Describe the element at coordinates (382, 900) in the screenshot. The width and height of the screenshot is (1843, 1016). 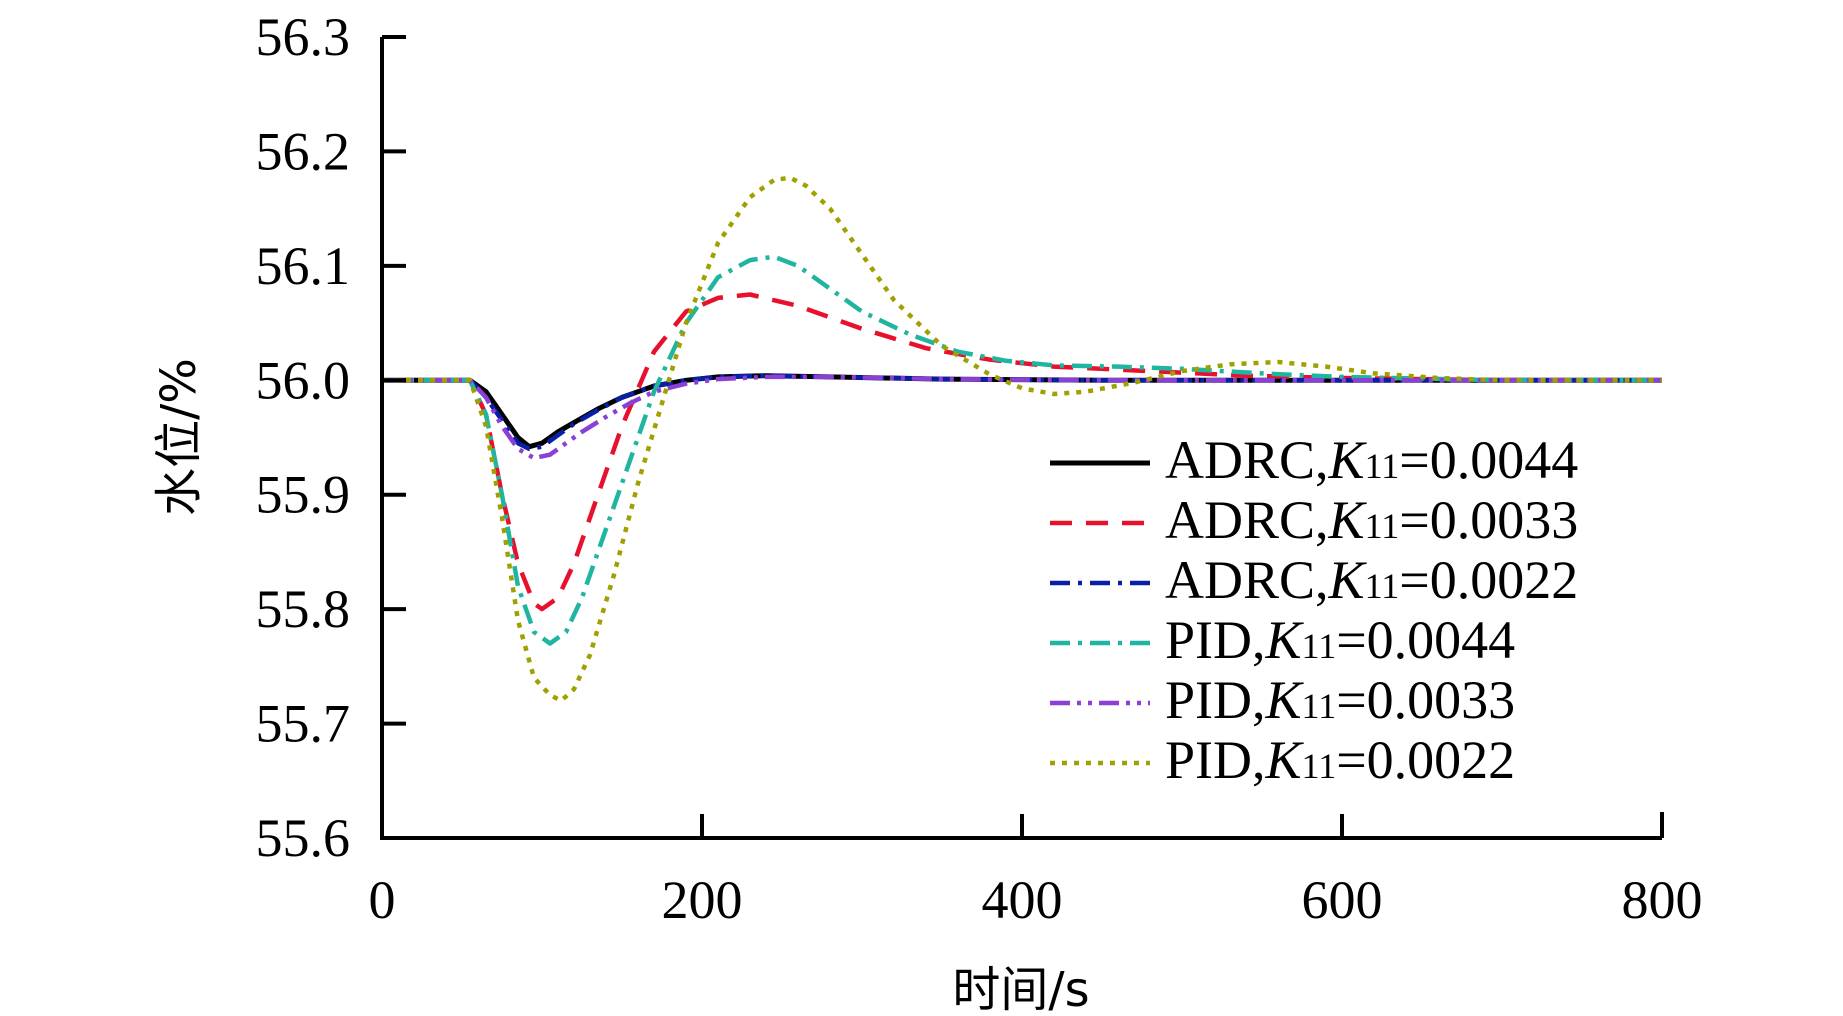
I see `x-tick-label: 0` at that location.